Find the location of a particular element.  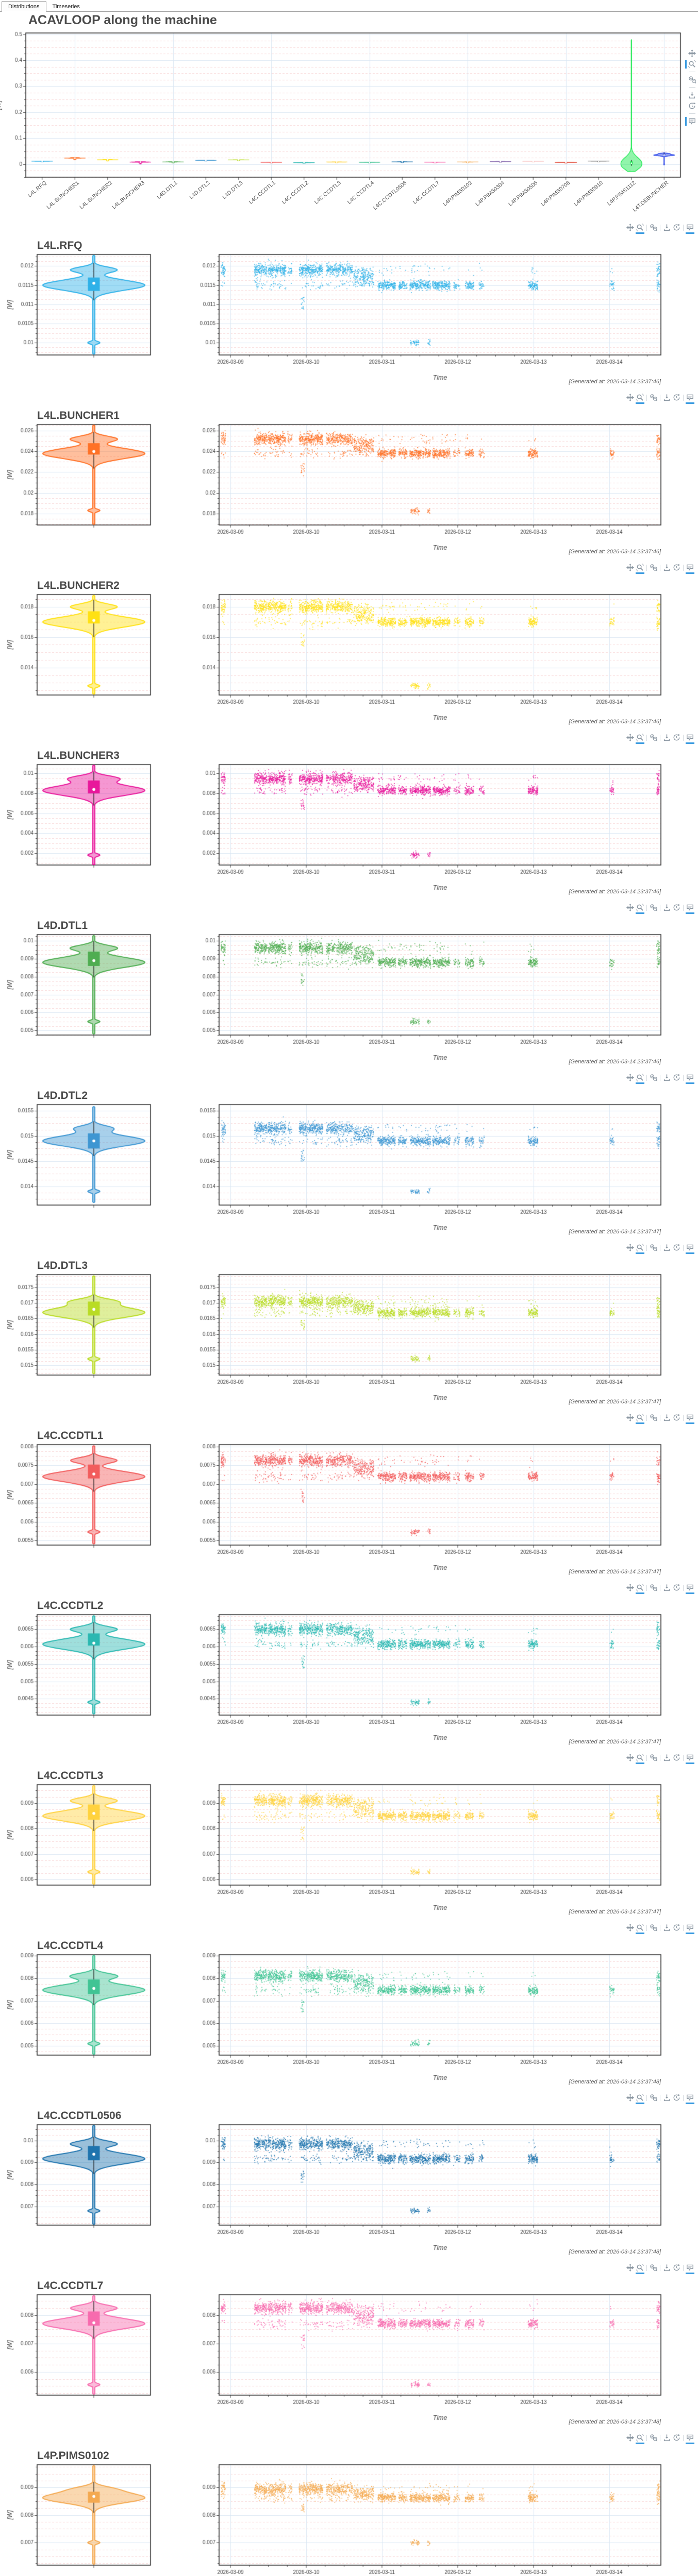

overview-violin-chart is located at coordinates (349, 117).